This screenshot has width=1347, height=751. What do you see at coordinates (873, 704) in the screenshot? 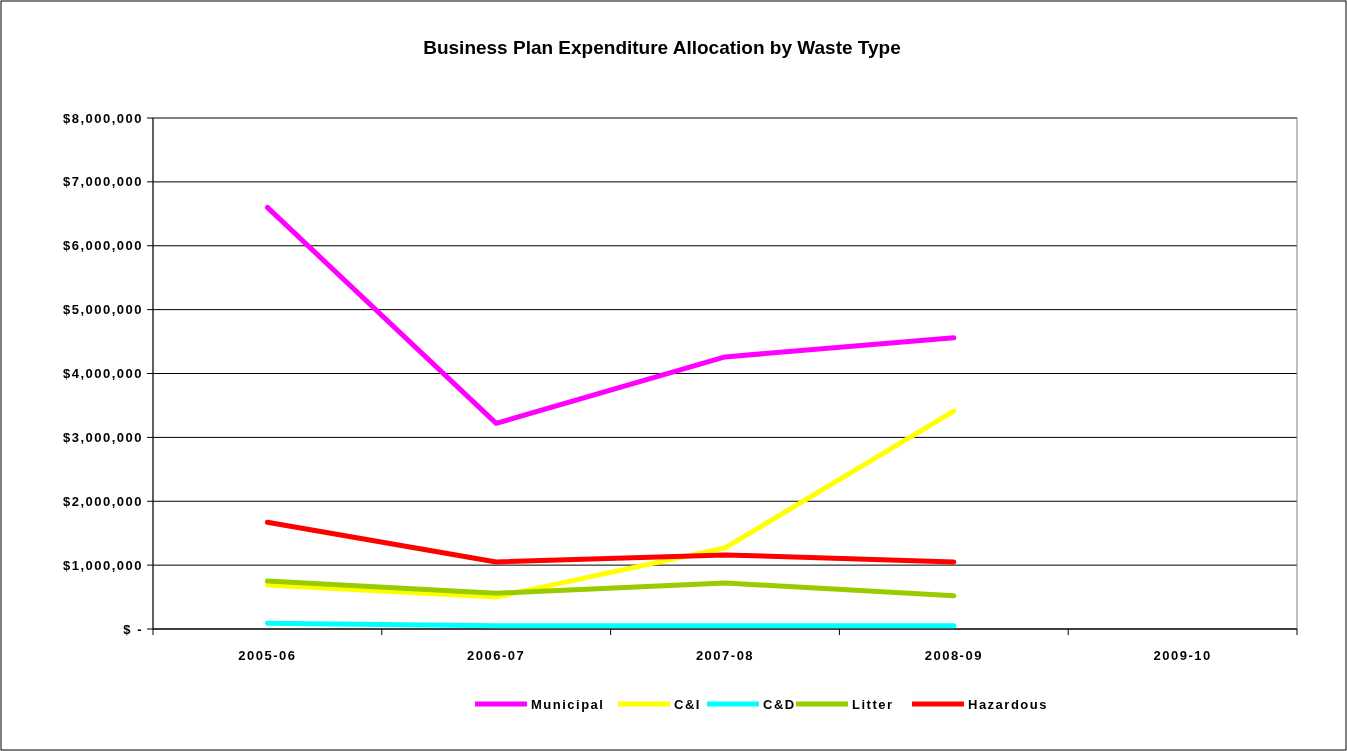
I see `legend-label: Litter` at bounding box center [873, 704].